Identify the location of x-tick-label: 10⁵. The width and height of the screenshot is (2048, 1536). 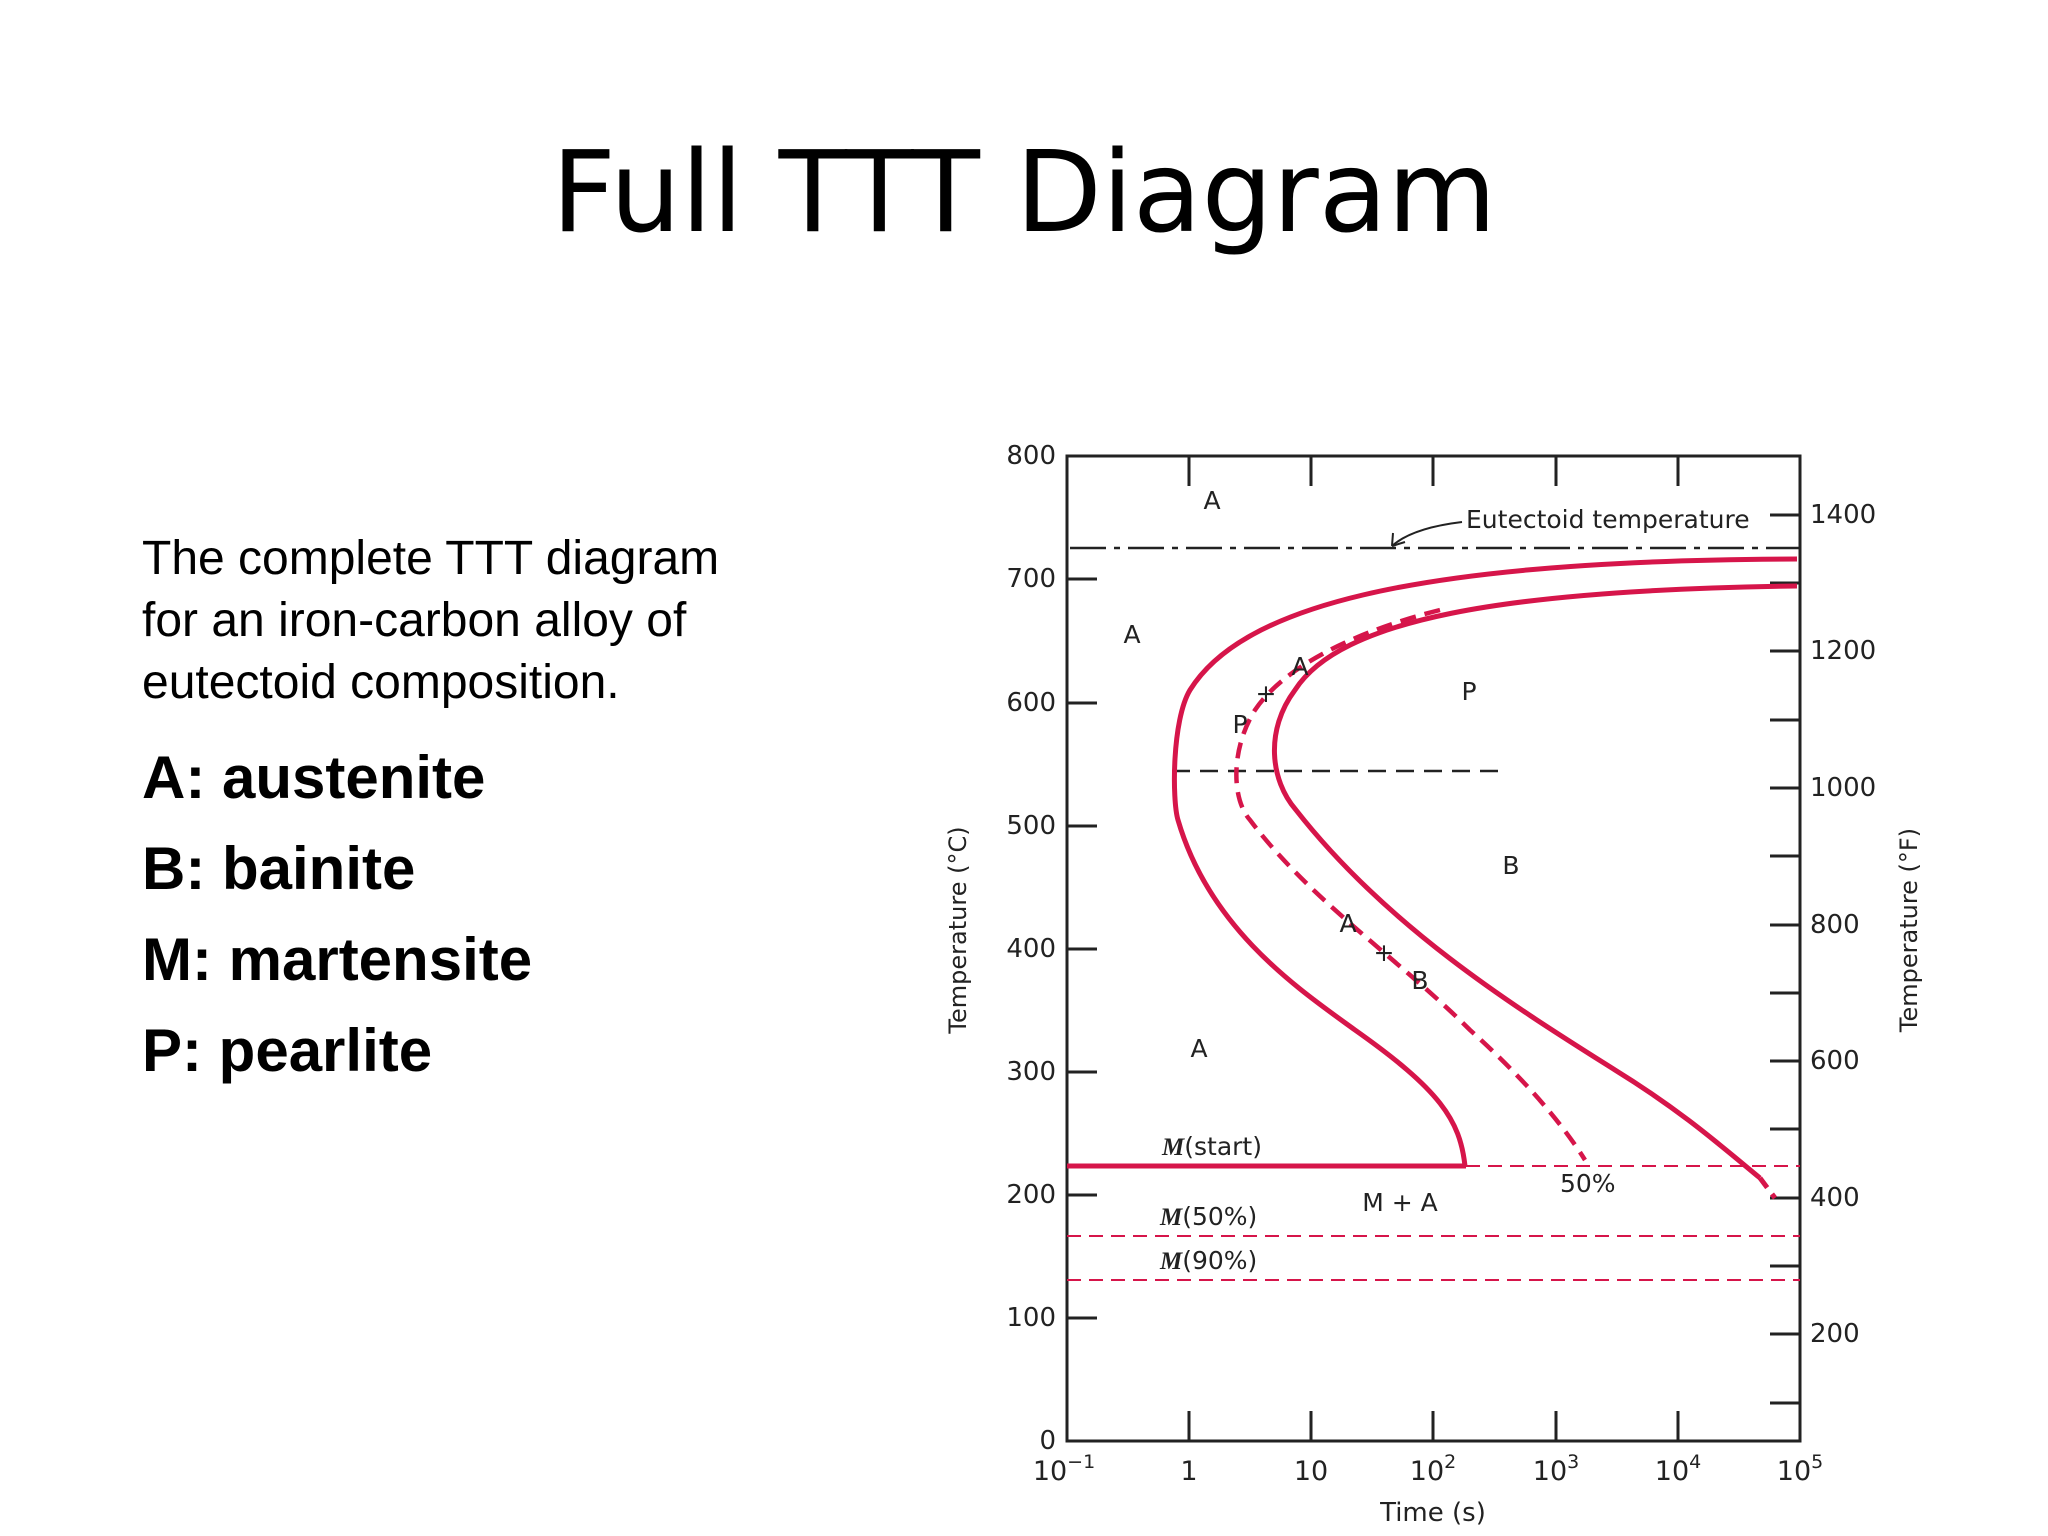
(1800, 1469).